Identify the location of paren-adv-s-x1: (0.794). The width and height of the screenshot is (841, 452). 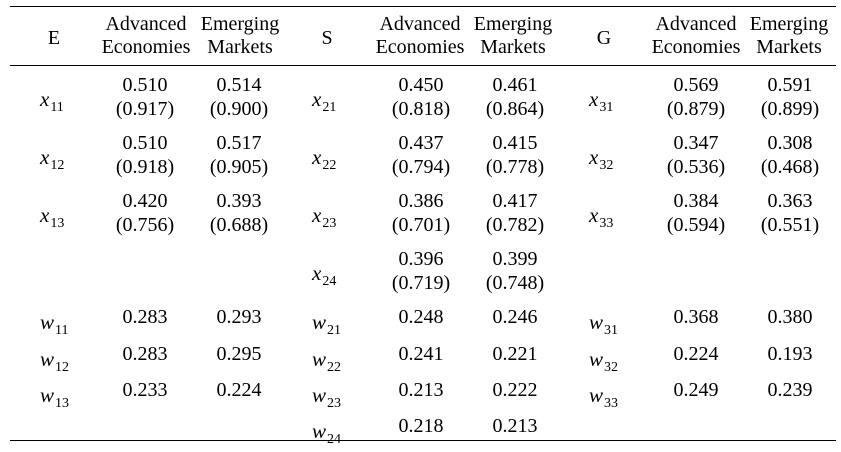
(421, 167).